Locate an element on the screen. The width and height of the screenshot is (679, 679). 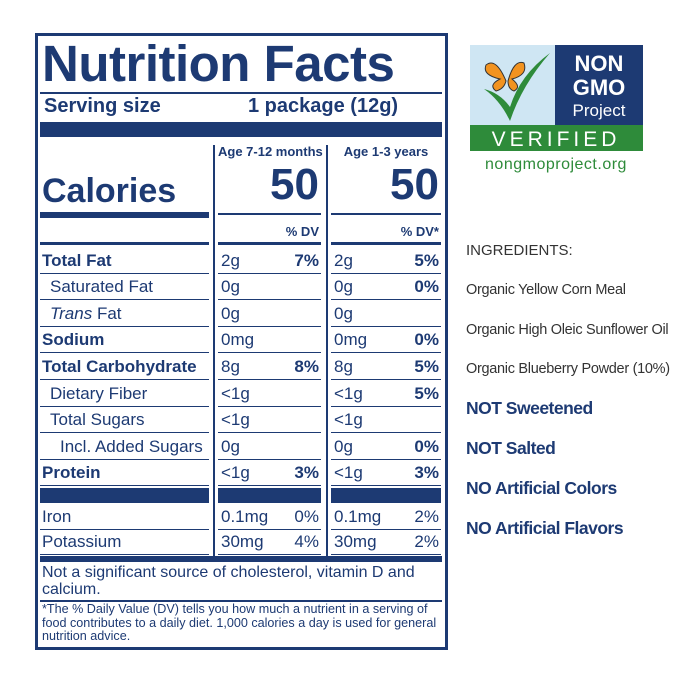
nutrient-name: Protein is located at coordinates (71, 473).